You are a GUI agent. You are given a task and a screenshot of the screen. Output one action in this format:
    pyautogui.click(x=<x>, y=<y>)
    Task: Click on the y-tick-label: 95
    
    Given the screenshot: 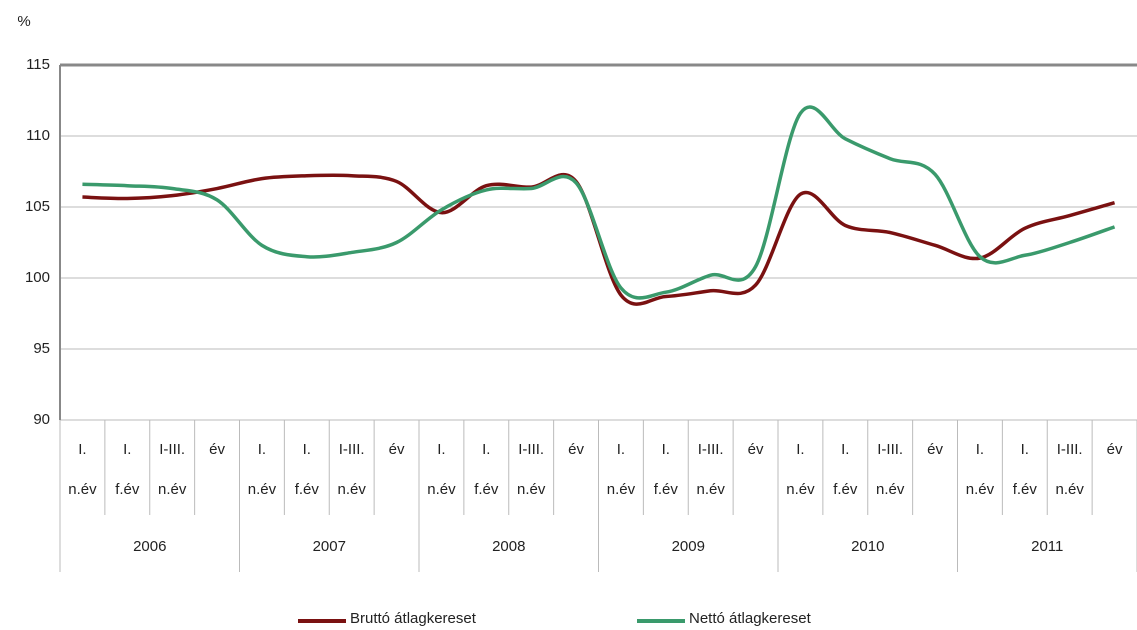 What is the action you would take?
    pyautogui.click(x=41, y=348)
    